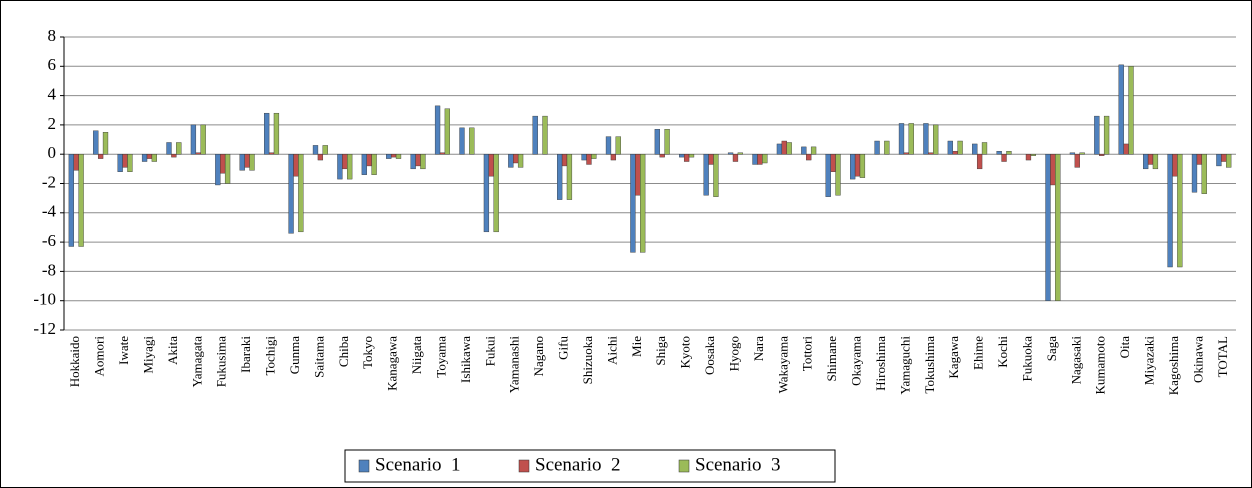 Image resolution: width=1252 pixels, height=488 pixels. Describe the element at coordinates (392, 363) in the screenshot. I see `x-tick-label: Kanagawa` at that location.